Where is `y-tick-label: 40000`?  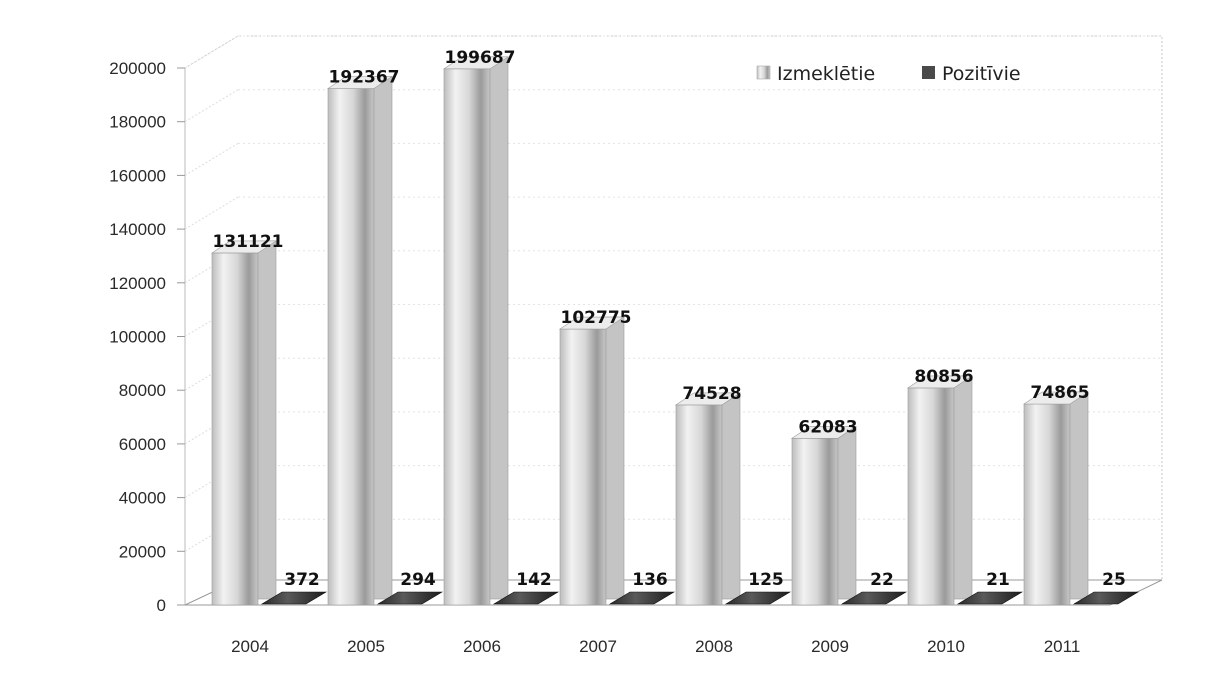 y-tick-label: 40000 is located at coordinates (142, 498).